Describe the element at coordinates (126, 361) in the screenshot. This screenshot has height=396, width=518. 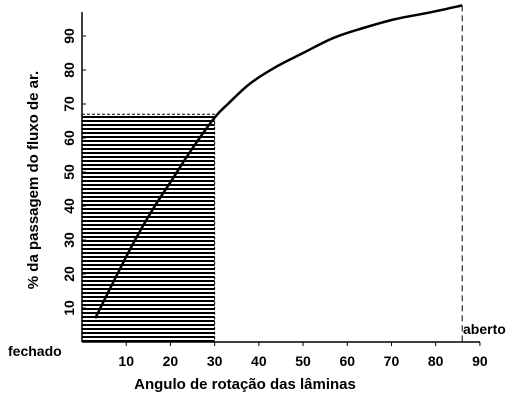
I see `x-tick-label: 10` at that location.